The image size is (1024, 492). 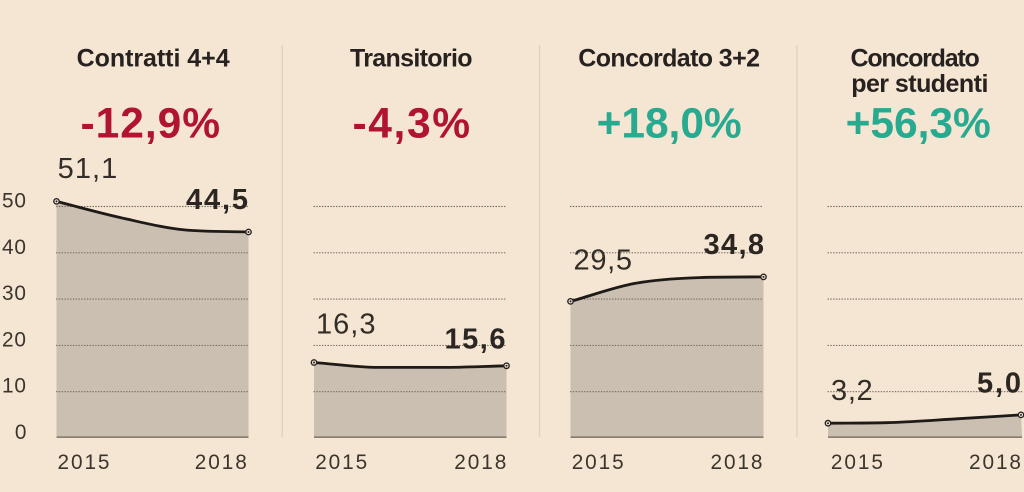 I want to click on svg-text: 15,6, so click(x=475, y=340).